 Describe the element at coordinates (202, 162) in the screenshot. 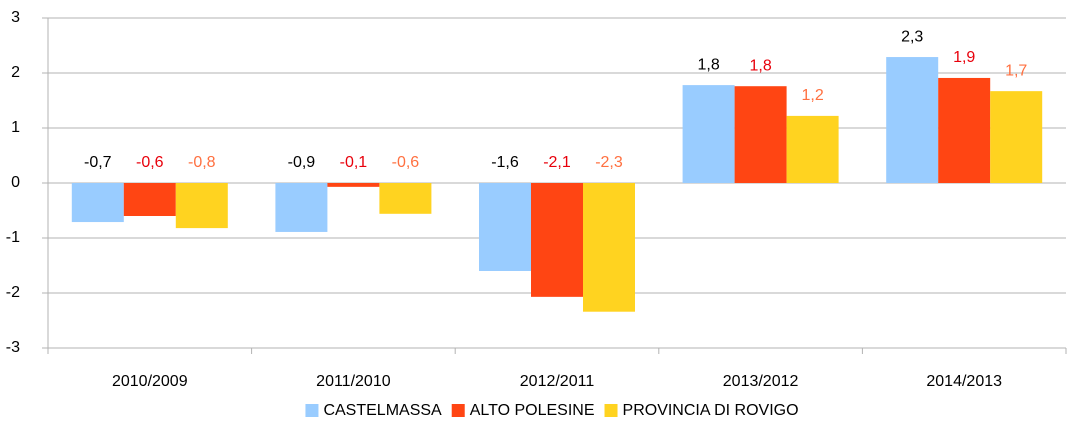

I see `data-label: -0,8` at that location.